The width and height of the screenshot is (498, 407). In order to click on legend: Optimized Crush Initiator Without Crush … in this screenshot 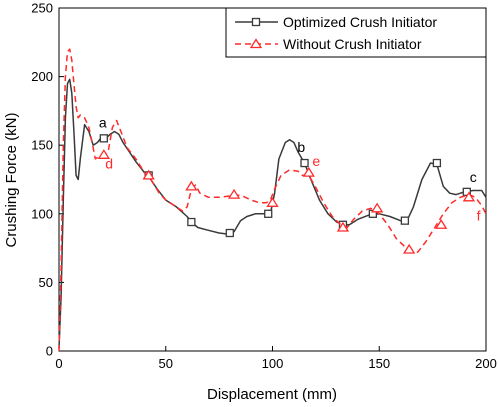, I will do `click(356, 32)`.